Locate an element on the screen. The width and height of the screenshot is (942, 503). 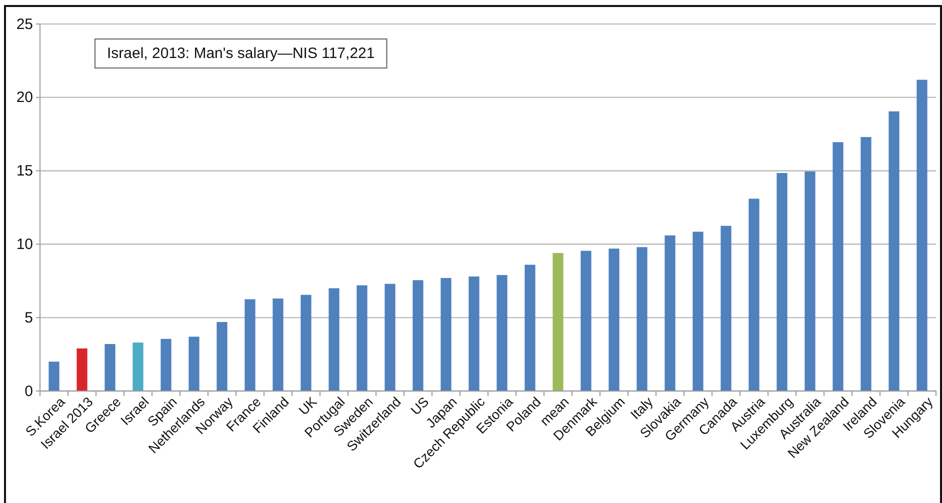
x-tick-label: US is located at coordinates (420, 406).